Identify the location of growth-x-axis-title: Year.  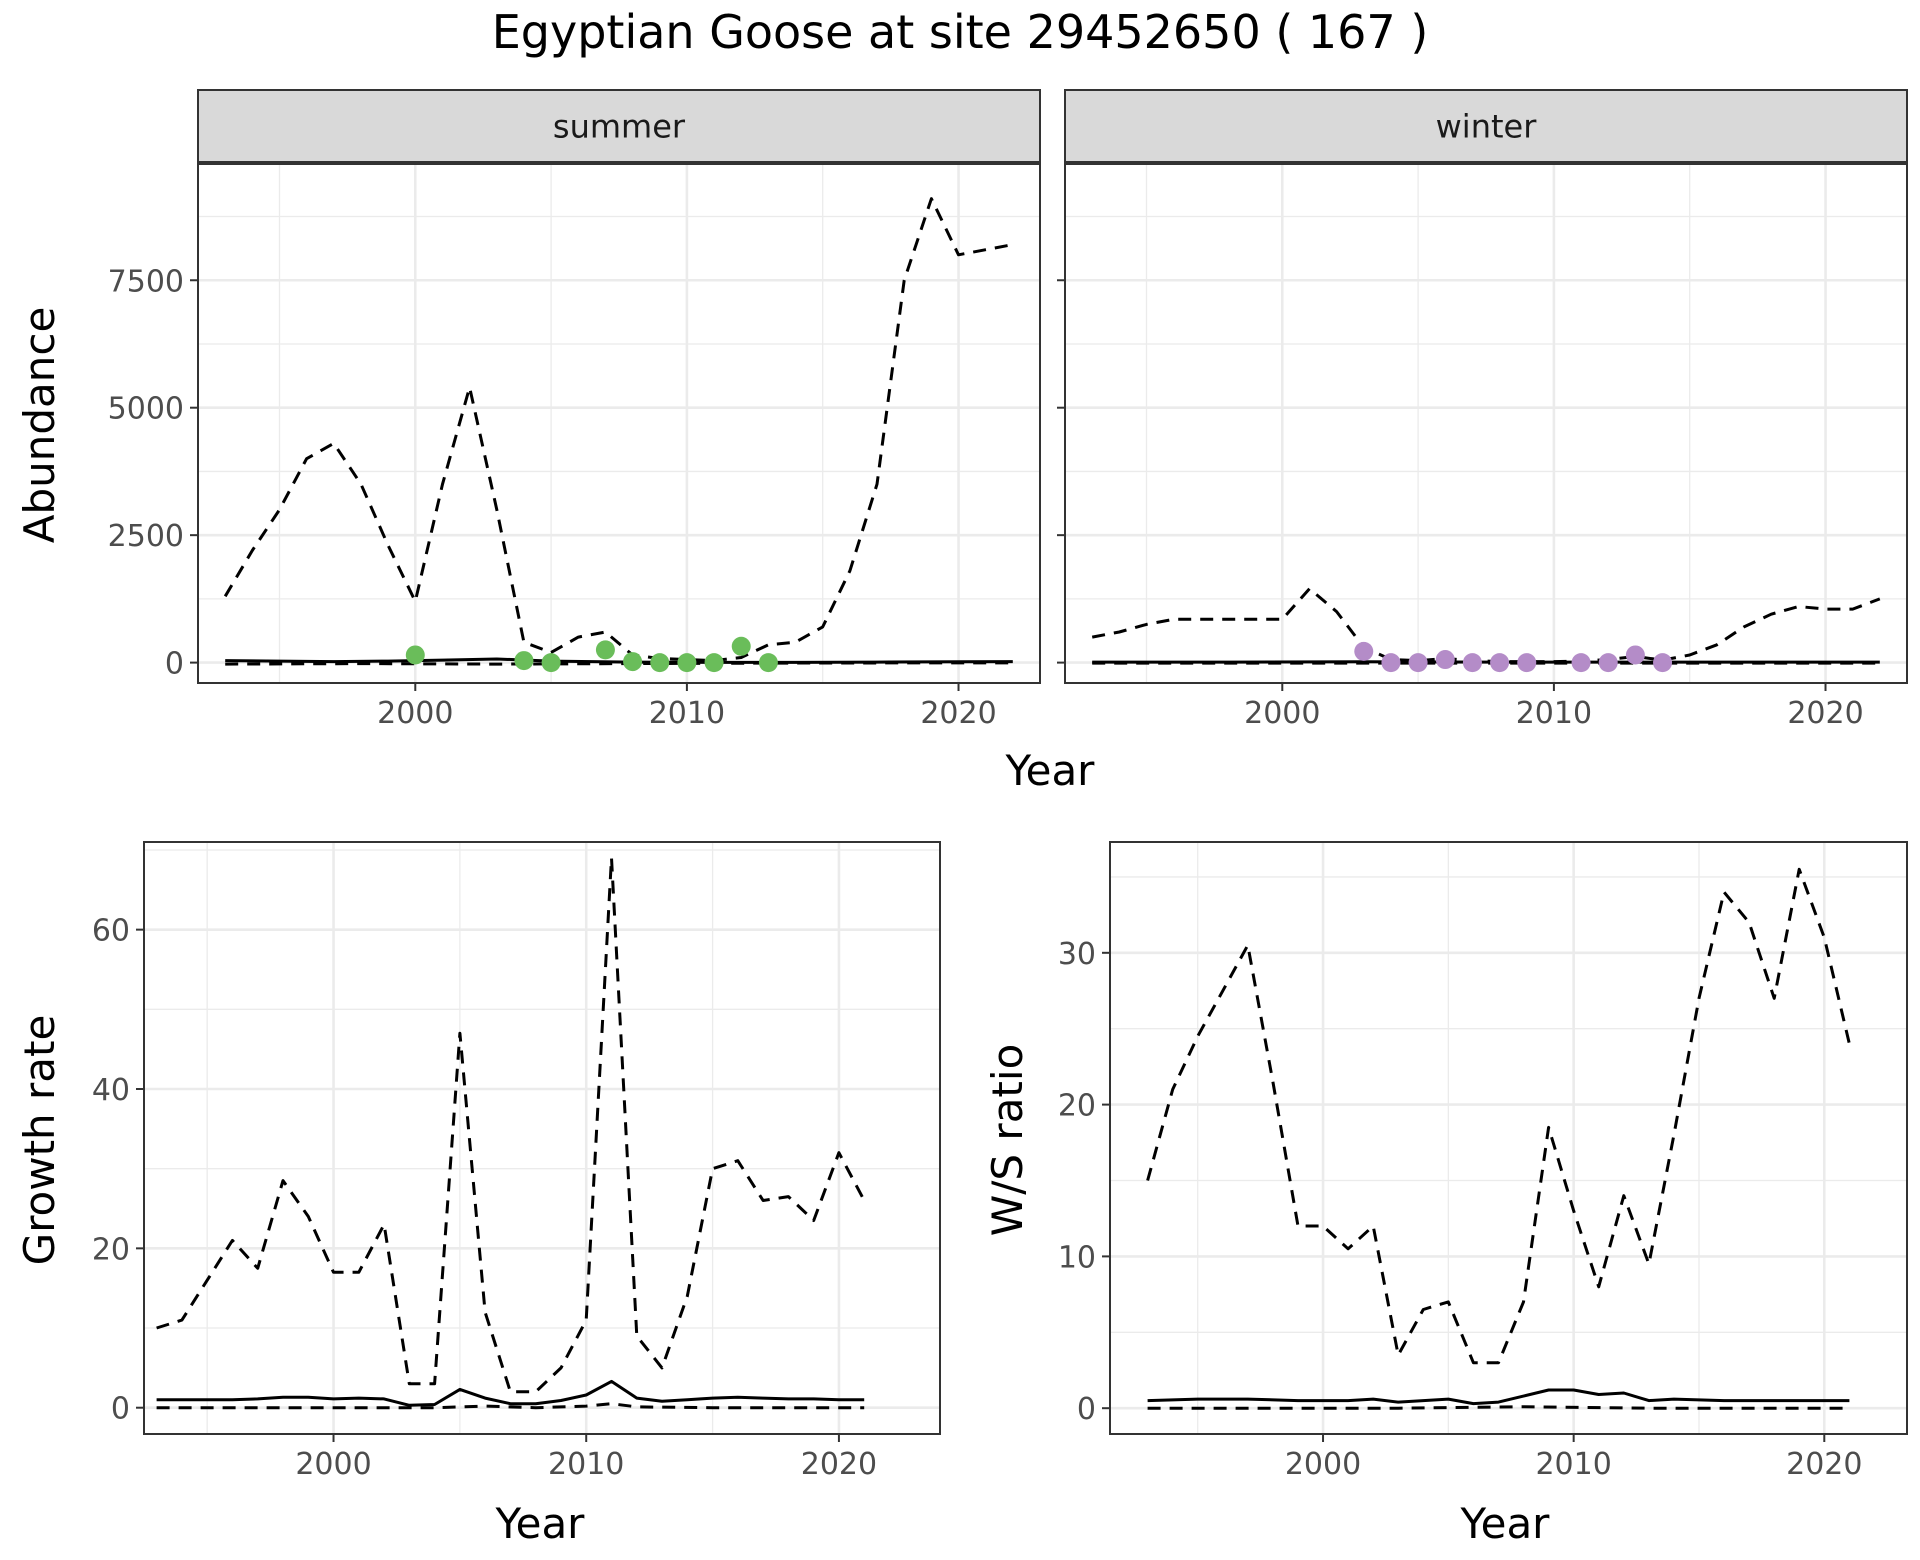
(540, 1523).